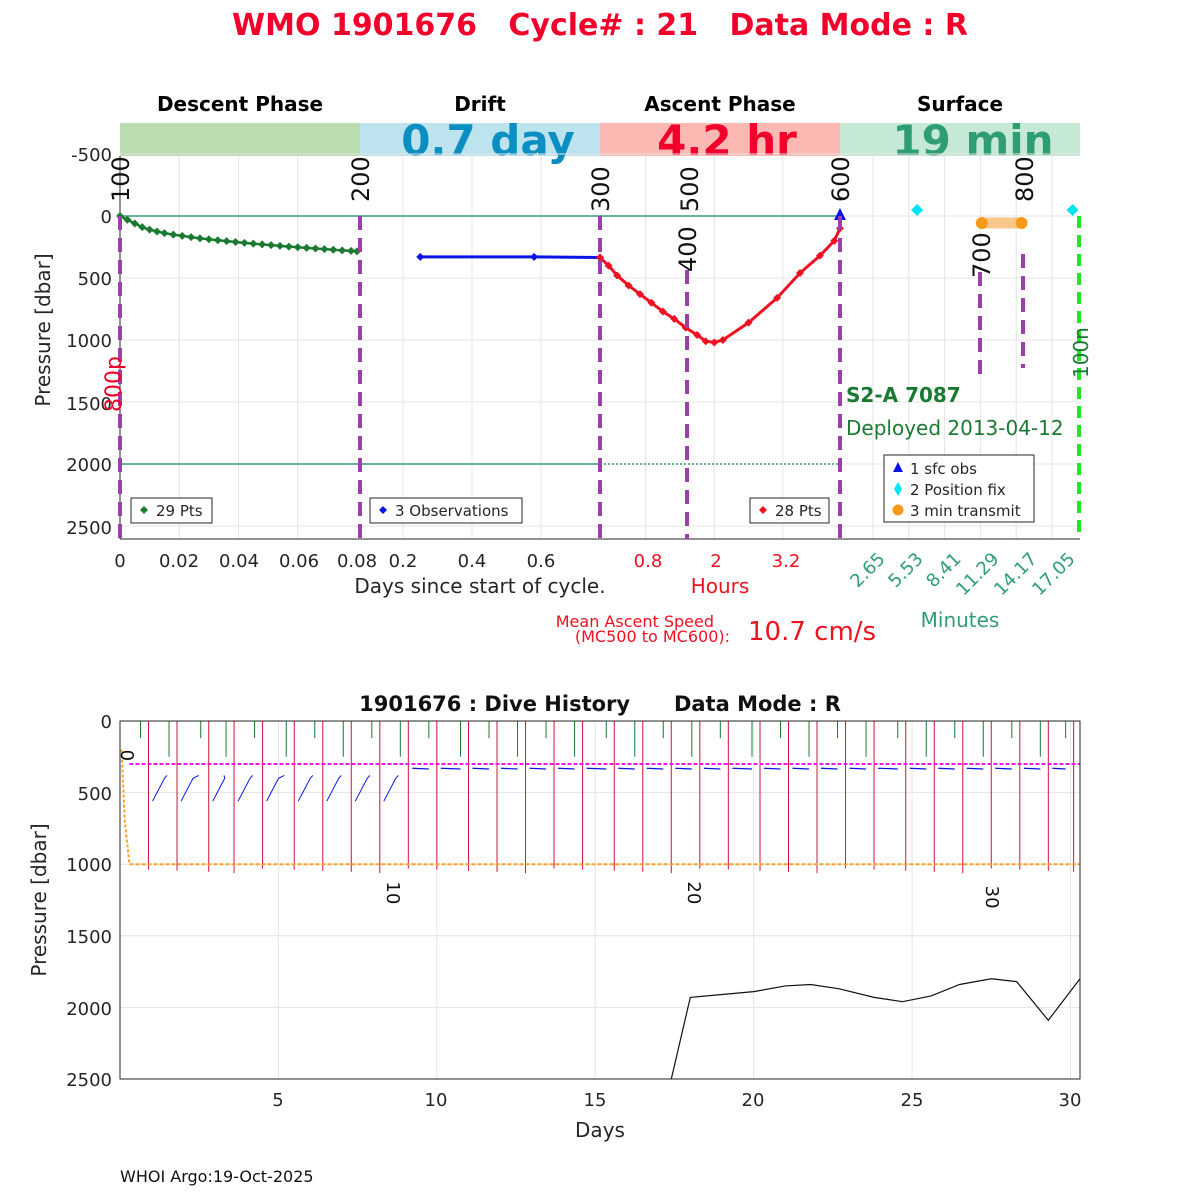  What do you see at coordinates (114, 384) in the screenshot?
I see `park-800p-label: 800p` at bounding box center [114, 384].